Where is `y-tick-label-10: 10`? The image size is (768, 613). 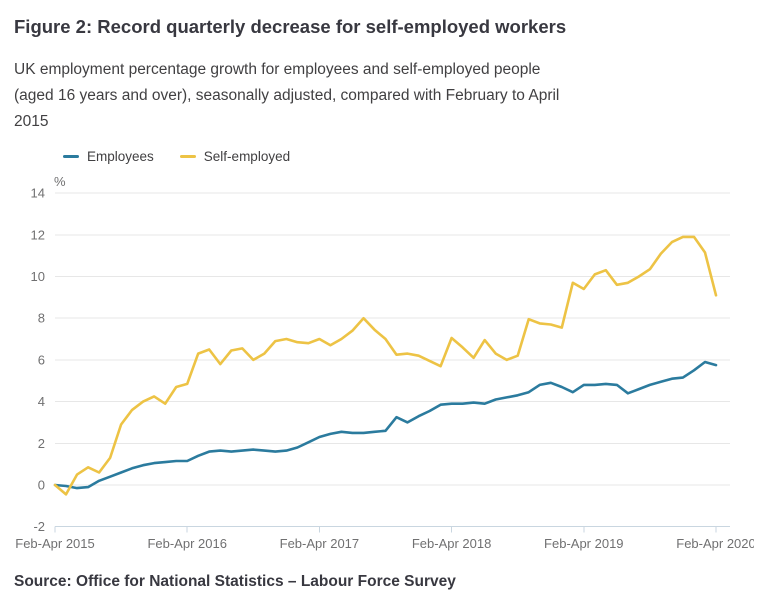
y-tick-label-10: 10 is located at coordinates (38, 276).